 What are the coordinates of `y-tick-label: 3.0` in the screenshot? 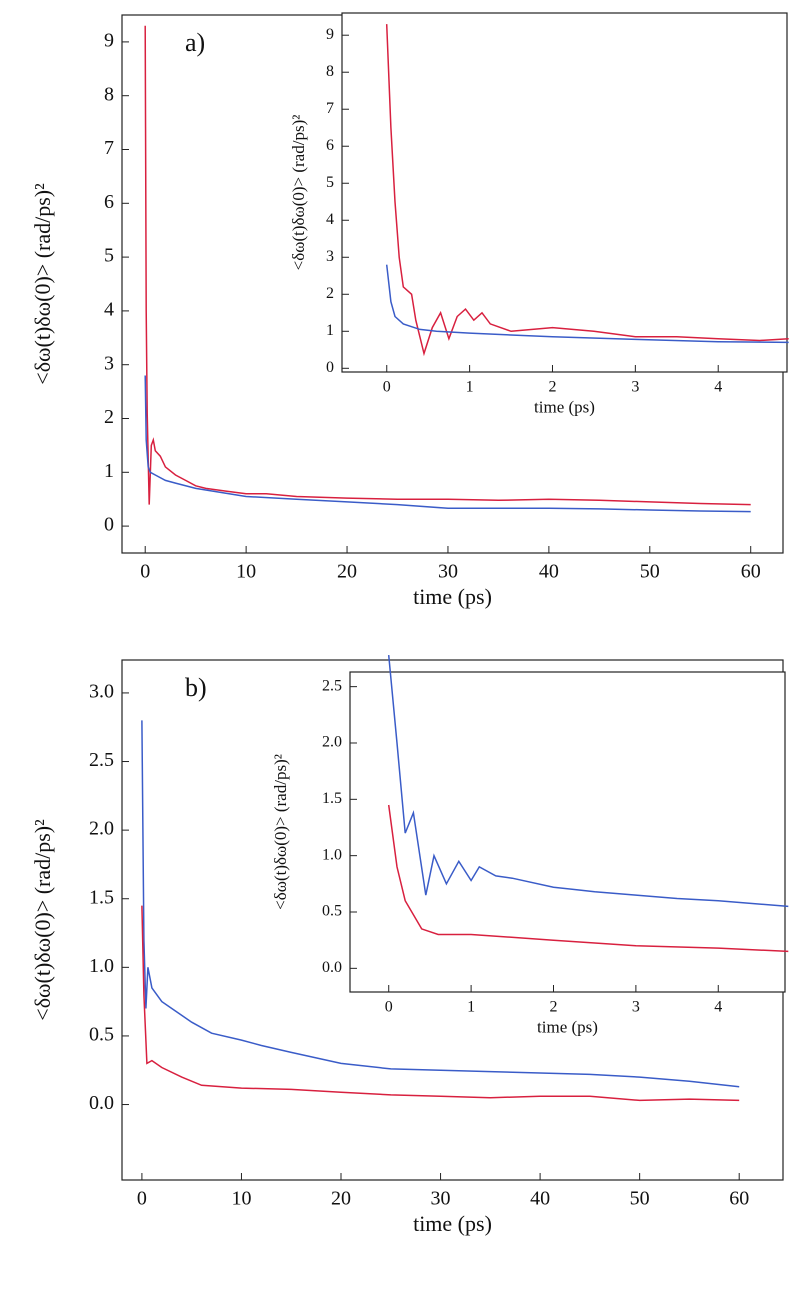 It's located at (101, 692).